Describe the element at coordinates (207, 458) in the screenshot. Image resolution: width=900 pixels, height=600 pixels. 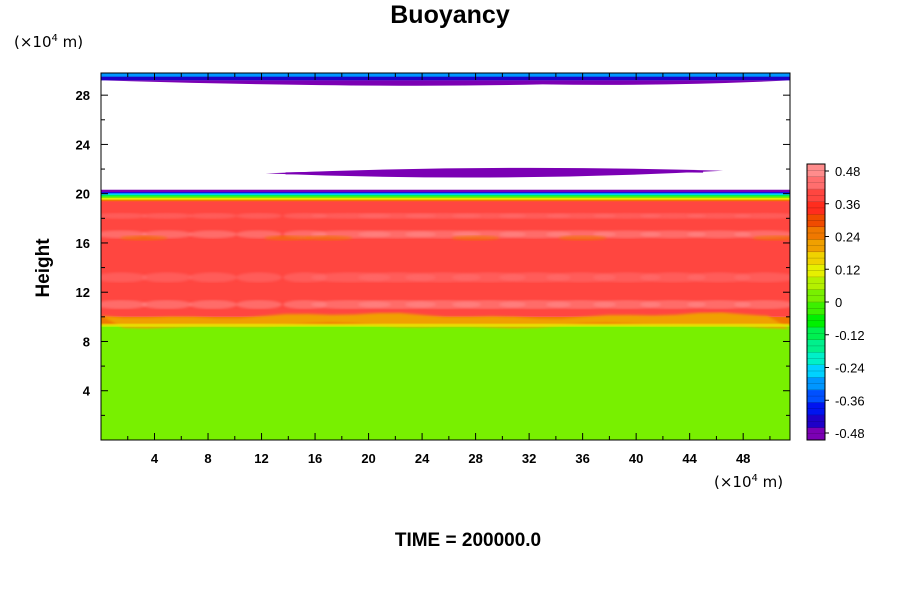
I see `x-tick-label: 8` at that location.